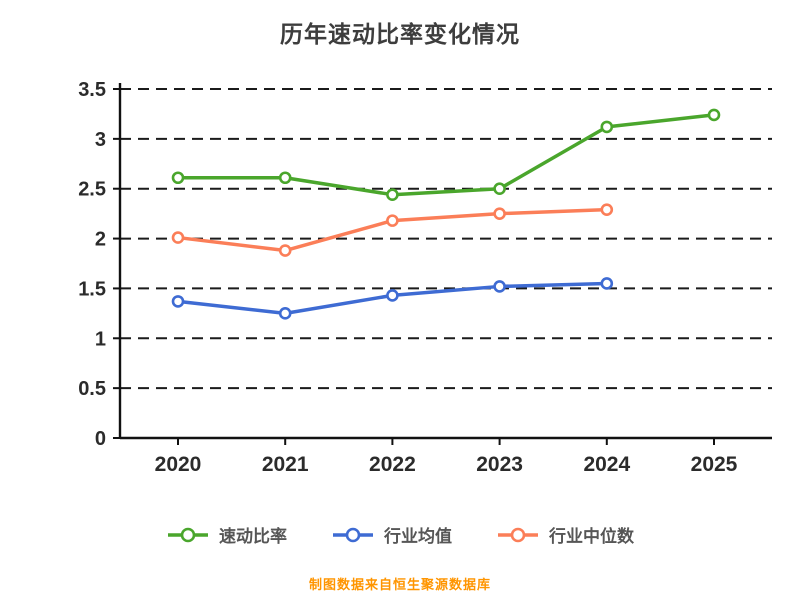 The image size is (800, 600). I want to click on data-source-note: 制图数据来自恒生聚源数据库, so click(399, 584).